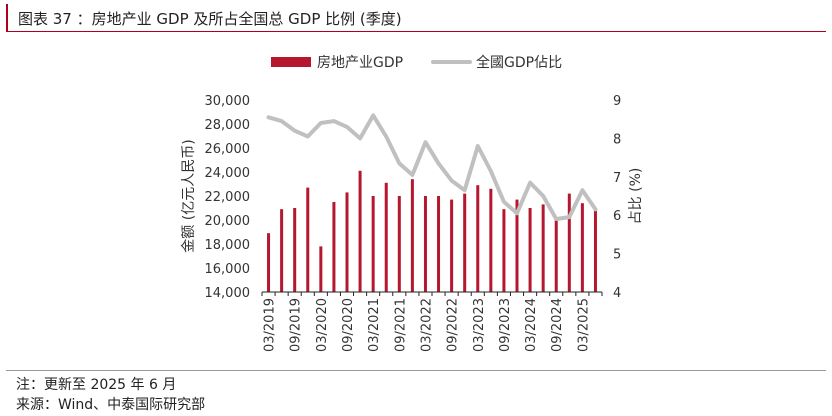  What do you see at coordinates (360, 63) in the screenshot?
I see `legend-label-bar: 房地产业GDP` at bounding box center [360, 63].